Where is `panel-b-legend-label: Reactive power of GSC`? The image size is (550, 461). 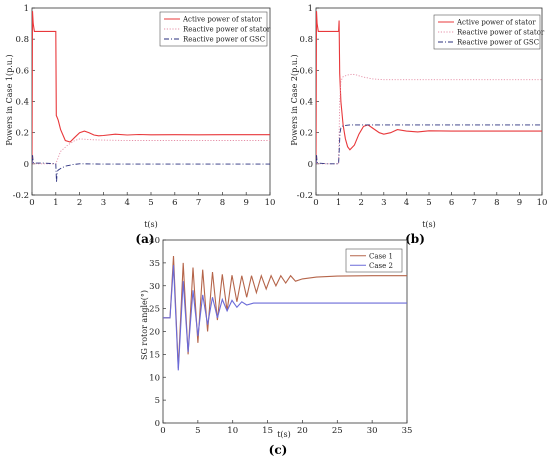 panel-b-legend-label: Reactive power of GSC is located at coordinates (498, 43).